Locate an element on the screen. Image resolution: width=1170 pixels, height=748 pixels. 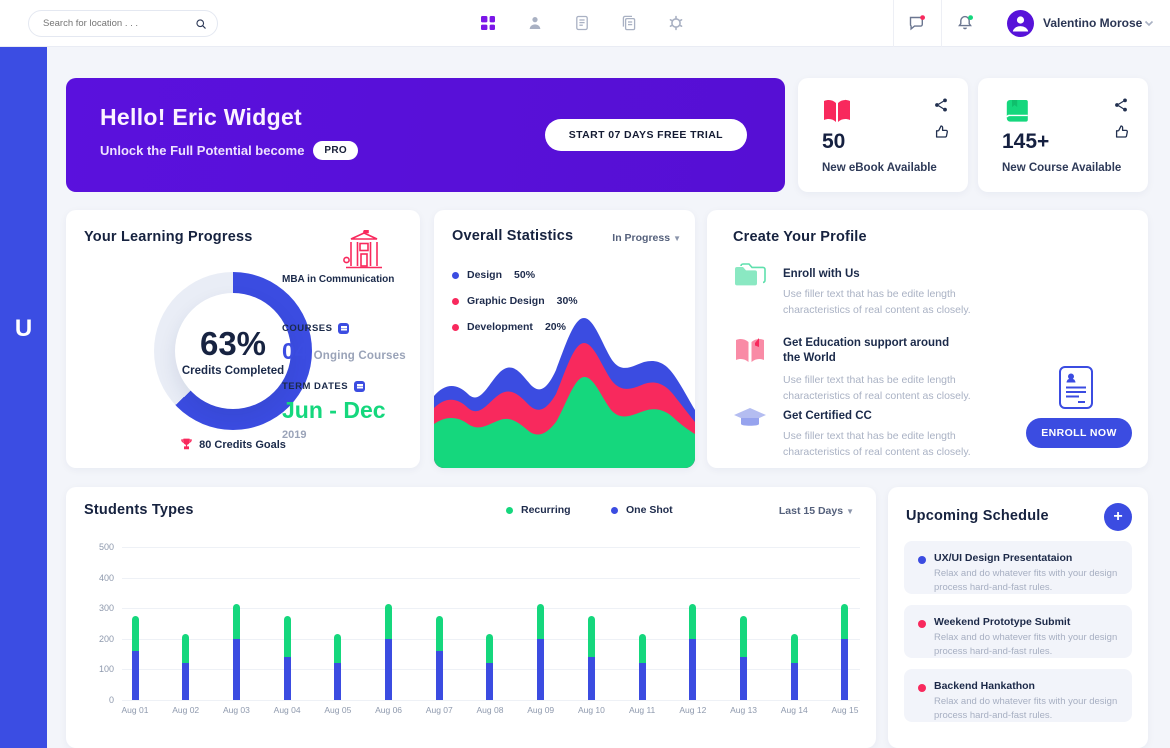
gridline is located at coordinates (491, 700).